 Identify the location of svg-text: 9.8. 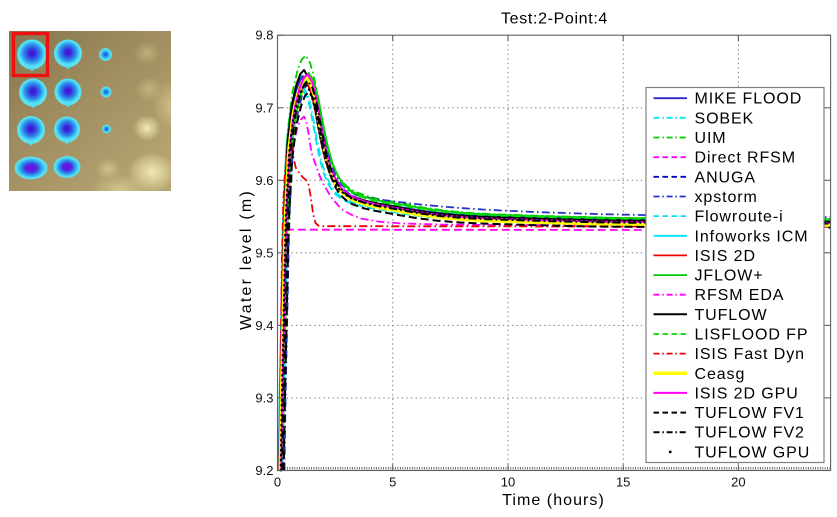
(264, 35).